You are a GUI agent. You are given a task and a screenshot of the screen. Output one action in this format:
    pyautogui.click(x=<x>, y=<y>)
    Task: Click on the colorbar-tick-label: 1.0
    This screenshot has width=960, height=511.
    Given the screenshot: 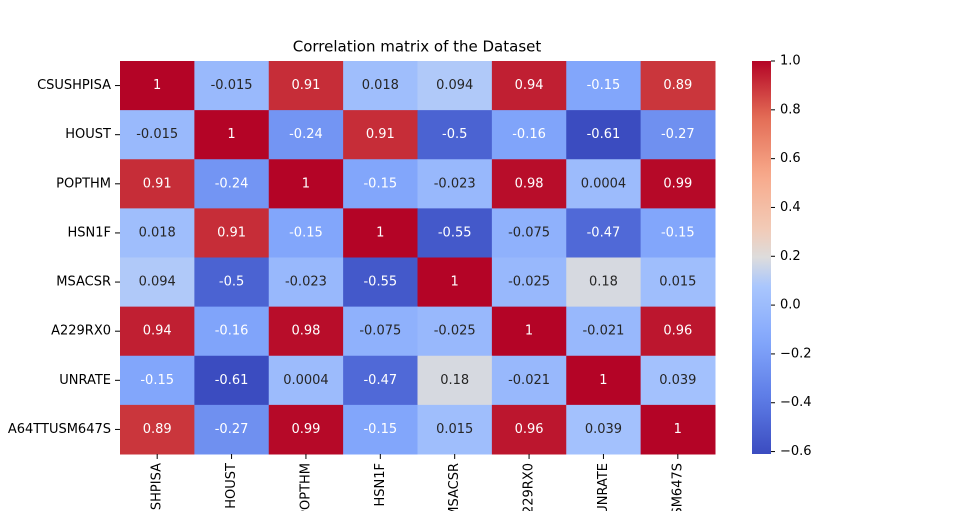 What is the action you would take?
    pyautogui.click(x=790, y=61)
    